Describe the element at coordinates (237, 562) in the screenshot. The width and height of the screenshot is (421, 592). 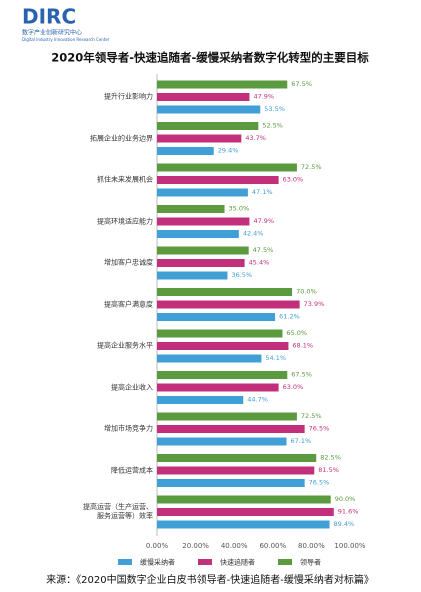
I see `legend-label: 快速追随者` at that location.